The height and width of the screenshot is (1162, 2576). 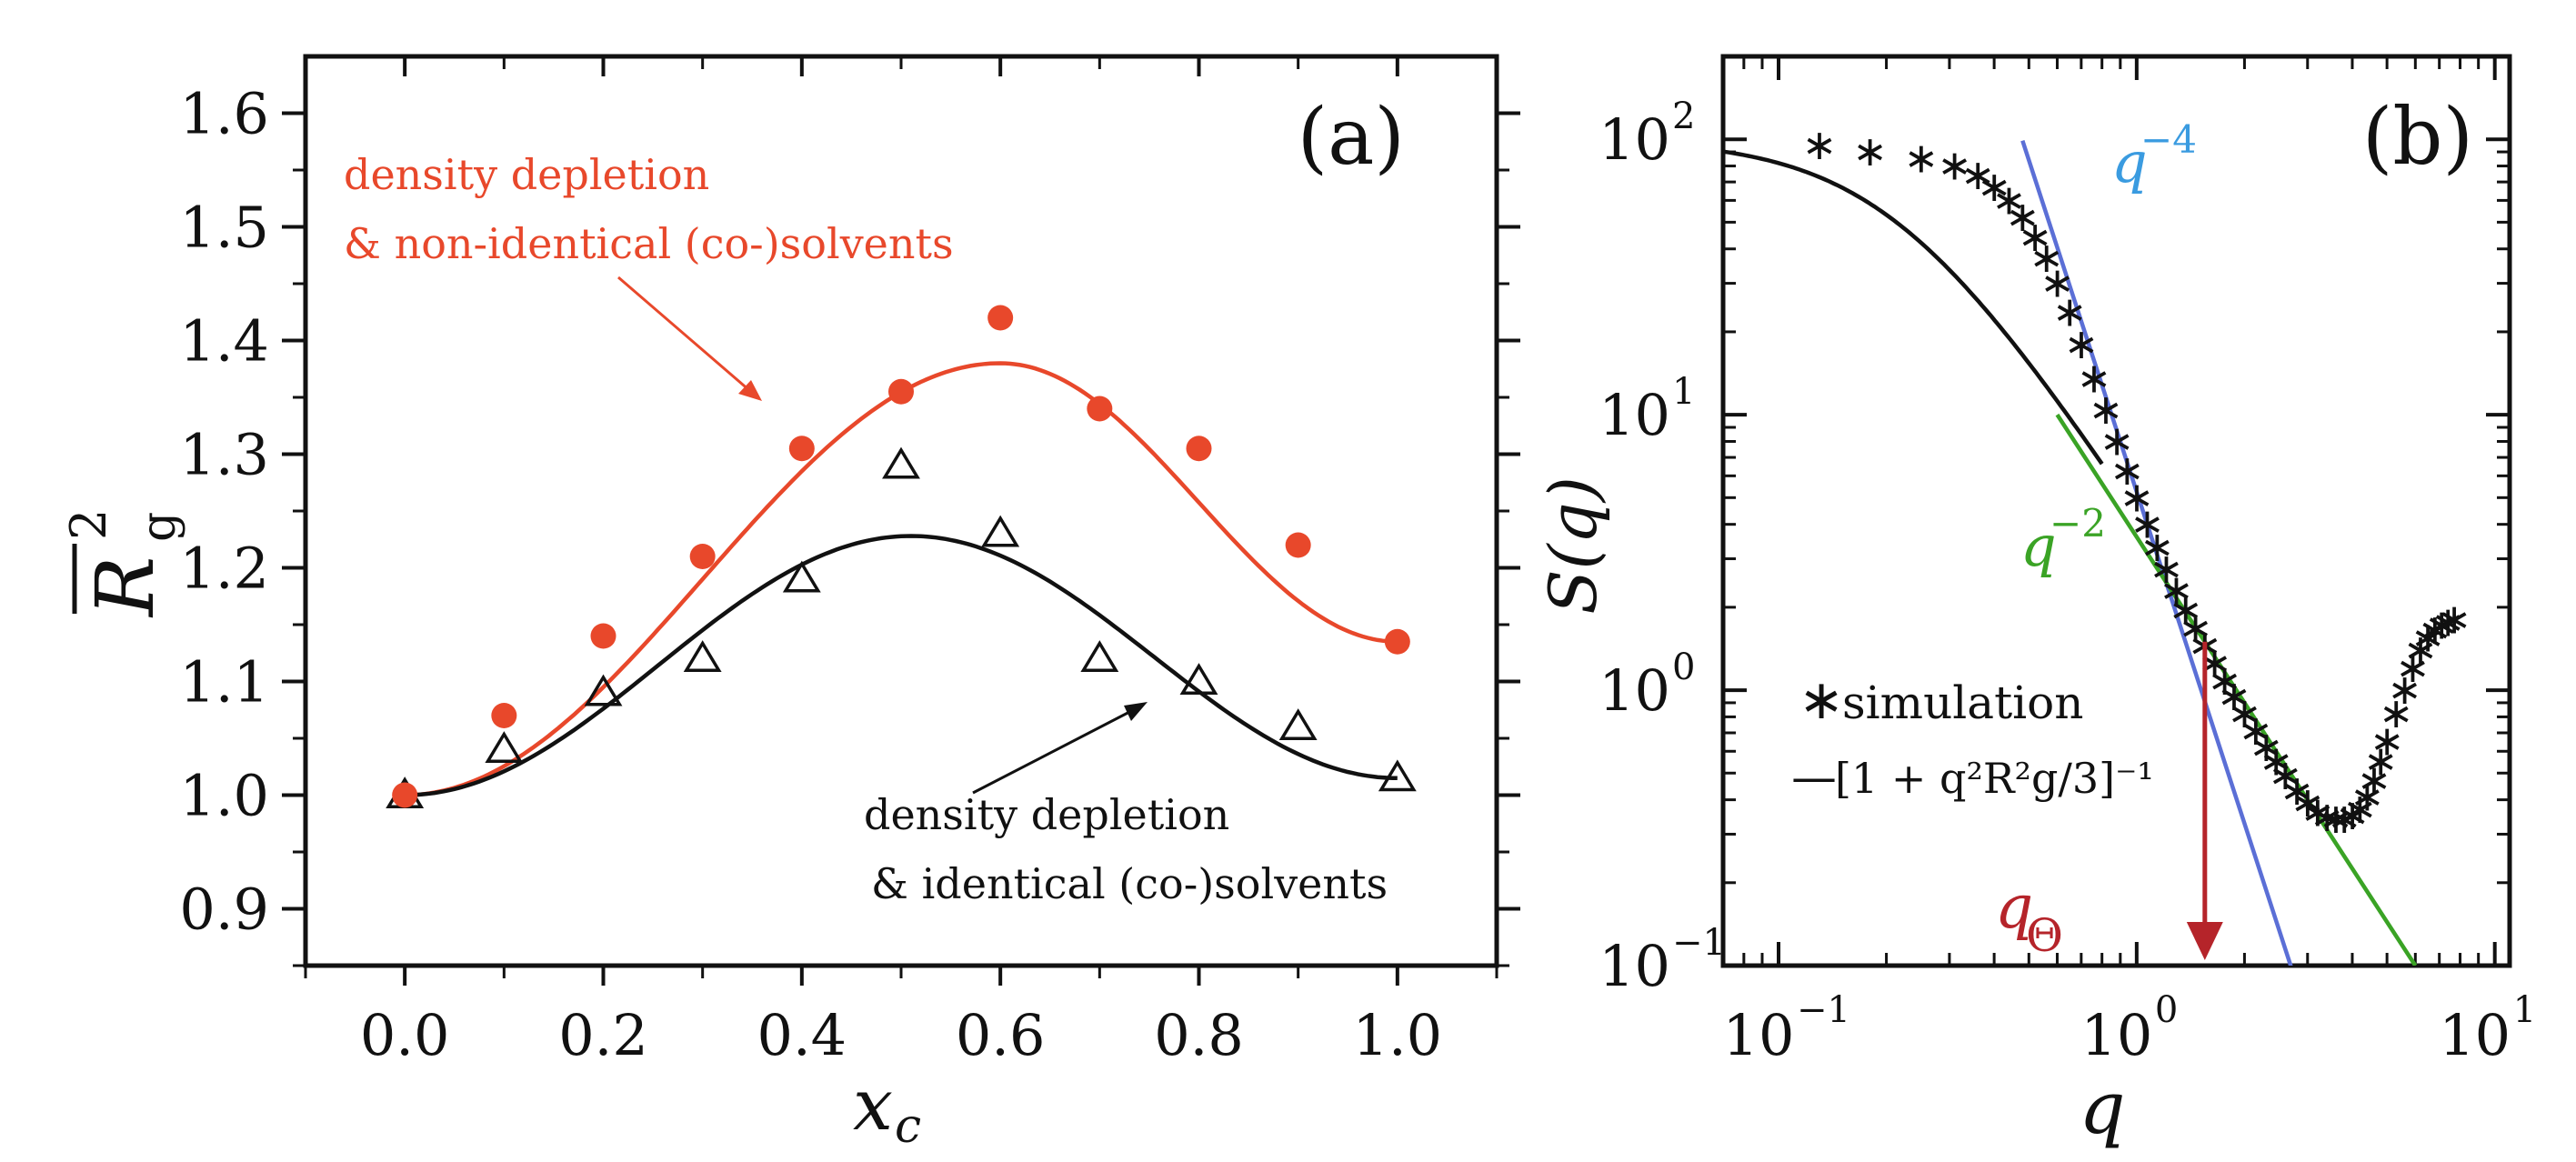 I want to click on y-tick-exponent: 1, so click(x=1683, y=392).